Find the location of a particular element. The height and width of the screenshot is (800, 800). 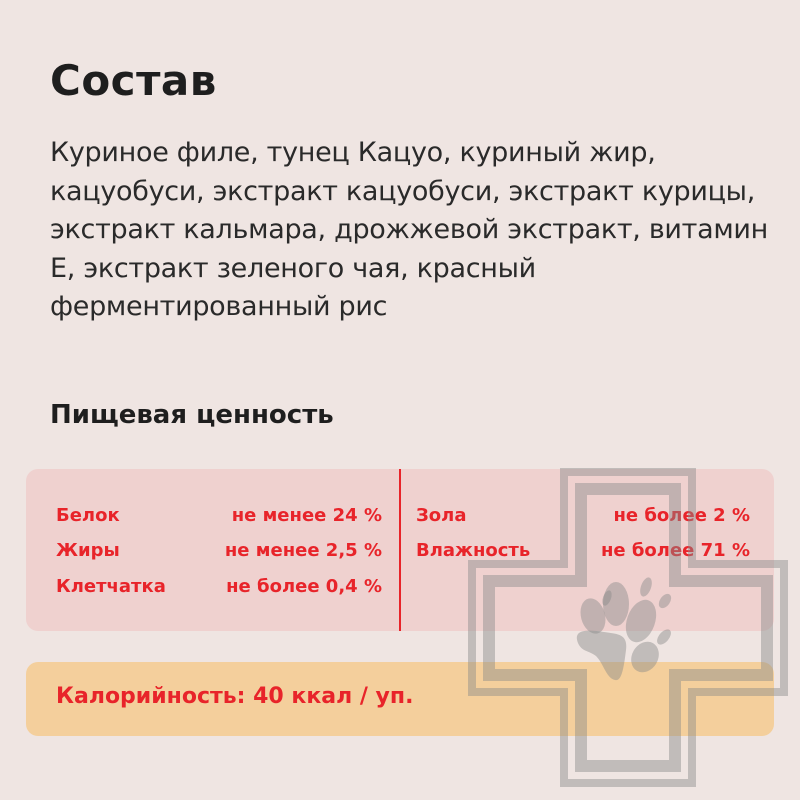

nutrient-name: Клетчатка is located at coordinates (111, 586).